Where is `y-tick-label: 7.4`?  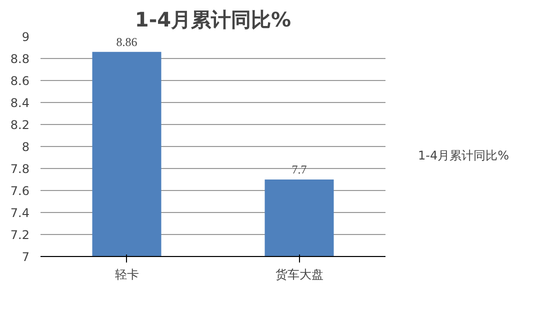 y-tick-label: 7.4 is located at coordinates (20, 213).